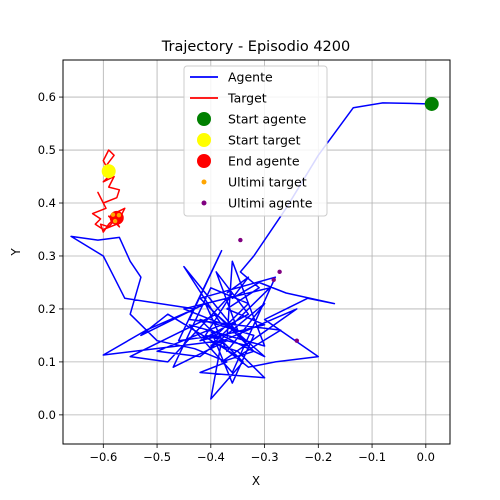 Image resolution: width=500 pixels, height=500 pixels. I want to click on legend-label: Ultimi target, so click(267, 182).